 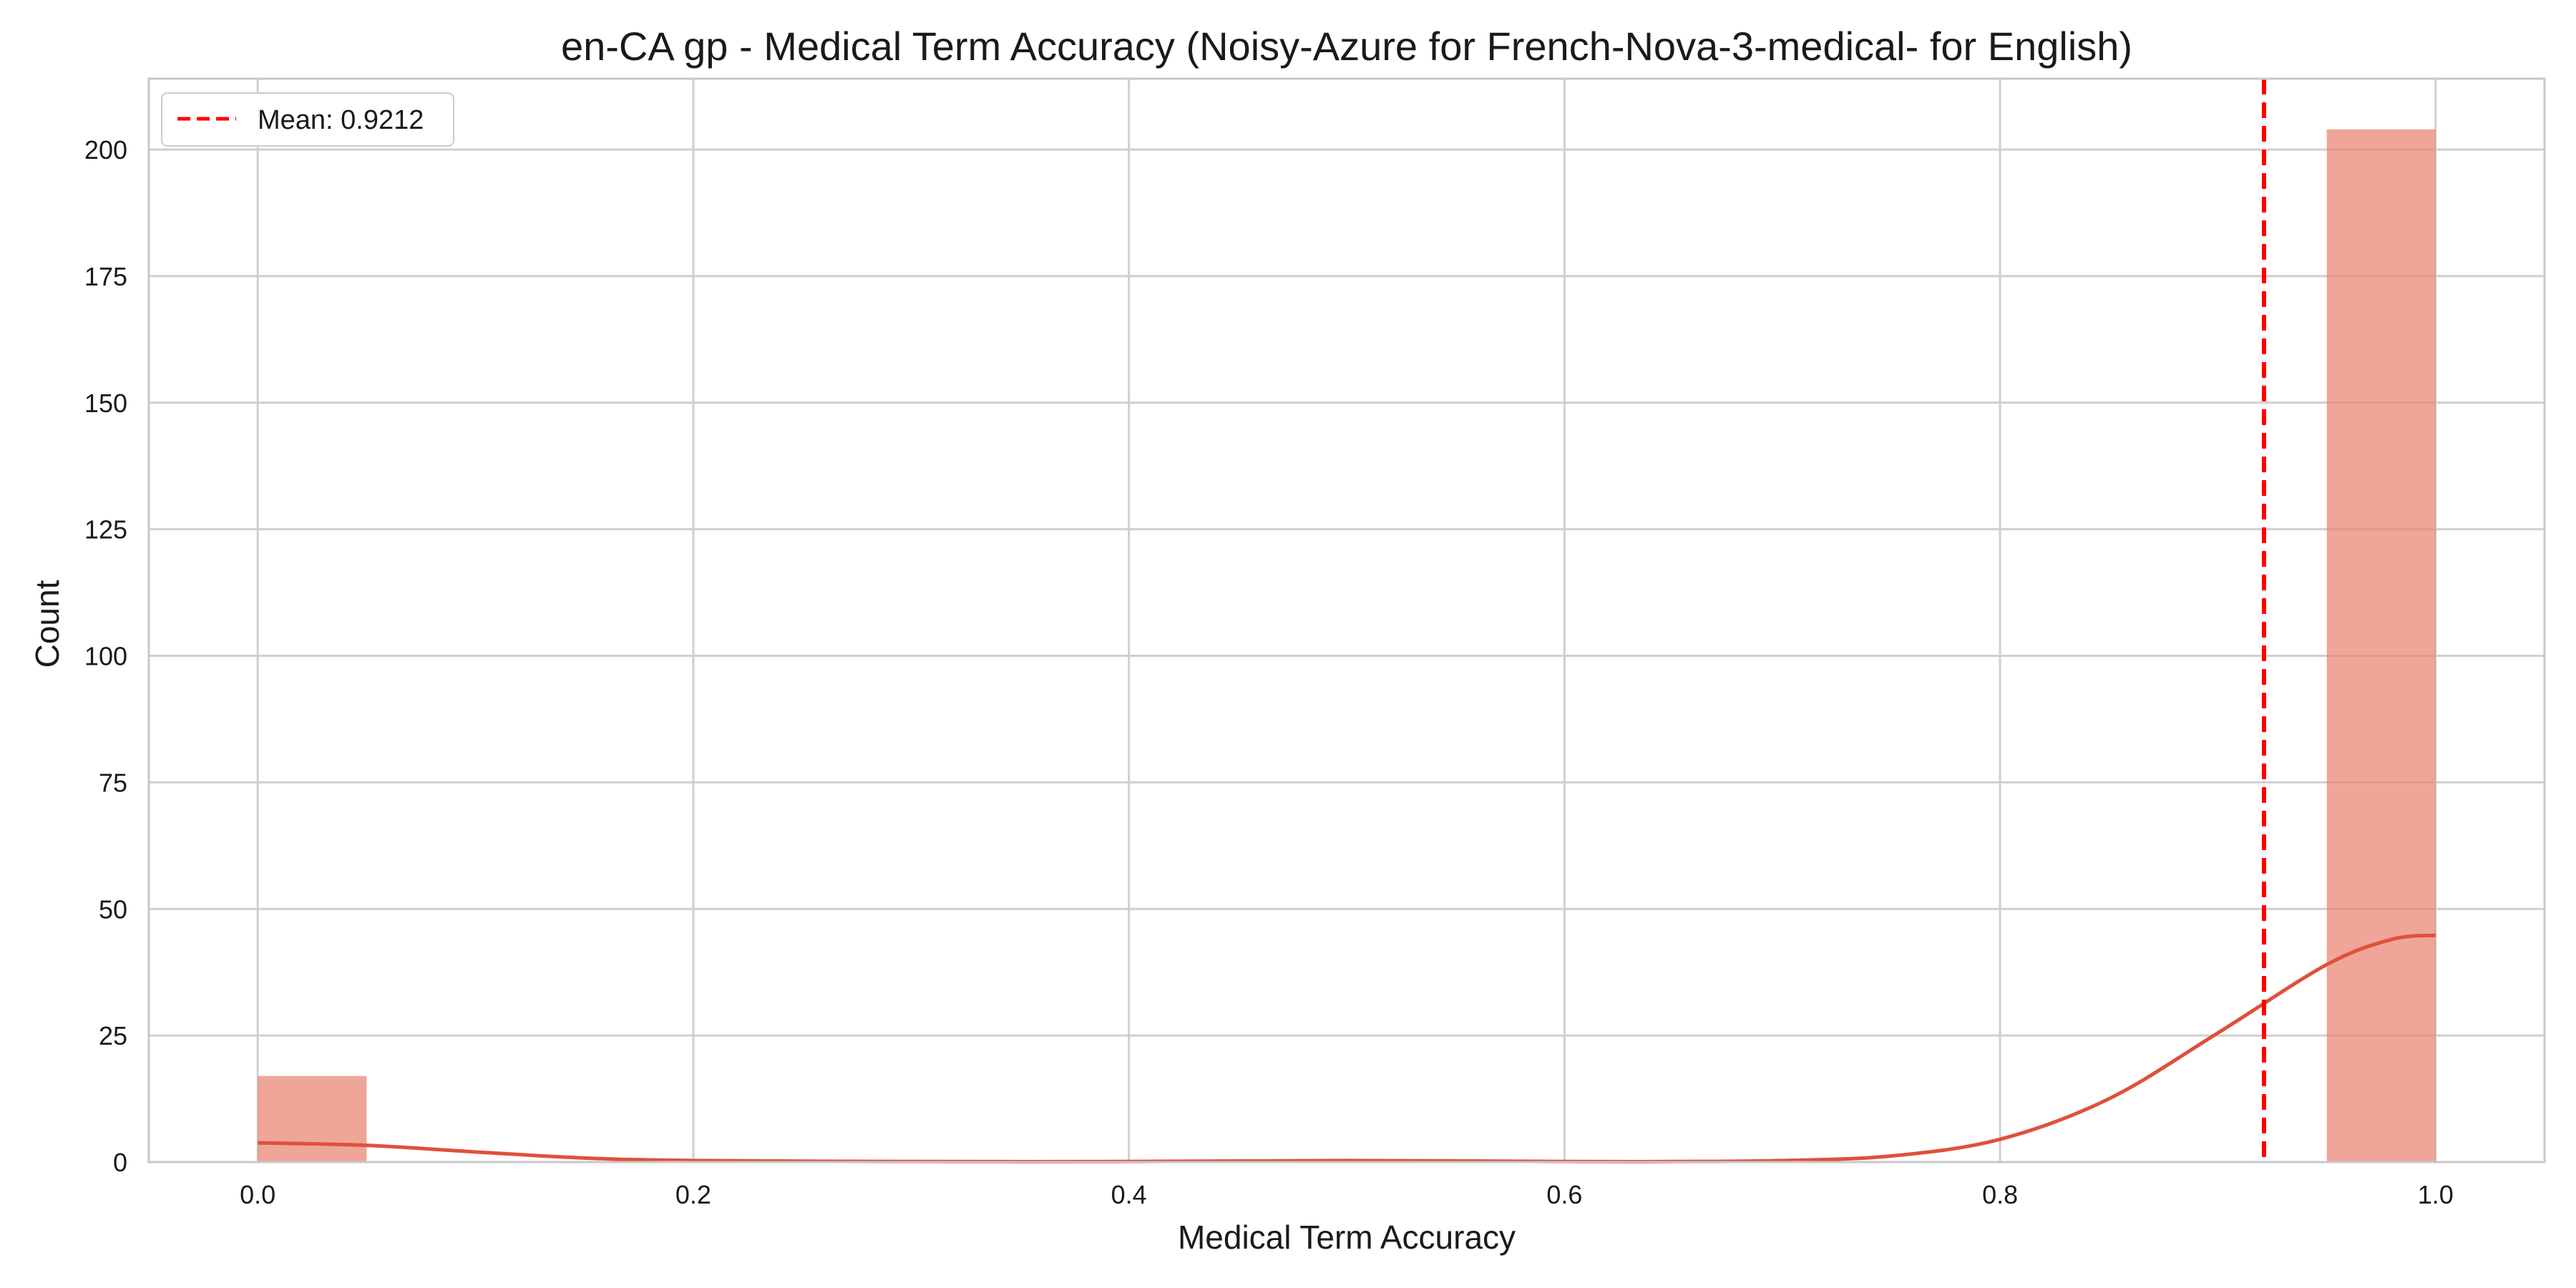 I want to click on legend: Mean: 0.9212, so click(x=307, y=119).